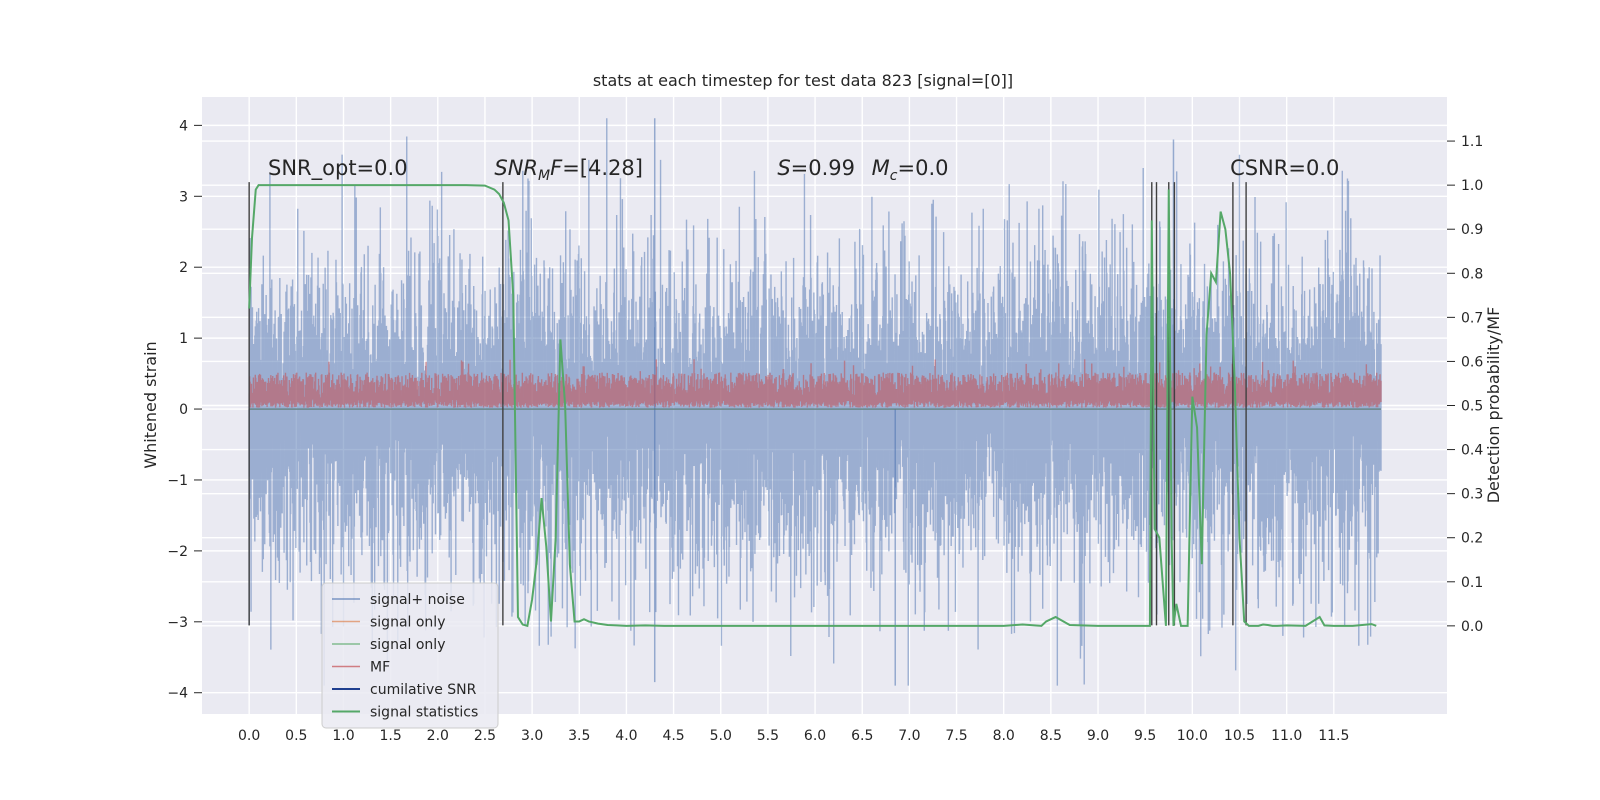 The width and height of the screenshot is (1600, 800). What do you see at coordinates (1472, 539) in the screenshot?
I see `y2-tick-label: 0.2` at bounding box center [1472, 539].